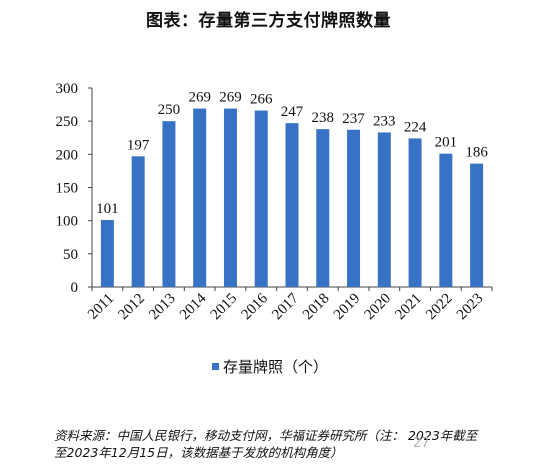 The width and height of the screenshot is (537, 465). What do you see at coordinates (131, 307) in the screenshot?
I see `x-tick-label: 2012` at bounding box center [131, 307].